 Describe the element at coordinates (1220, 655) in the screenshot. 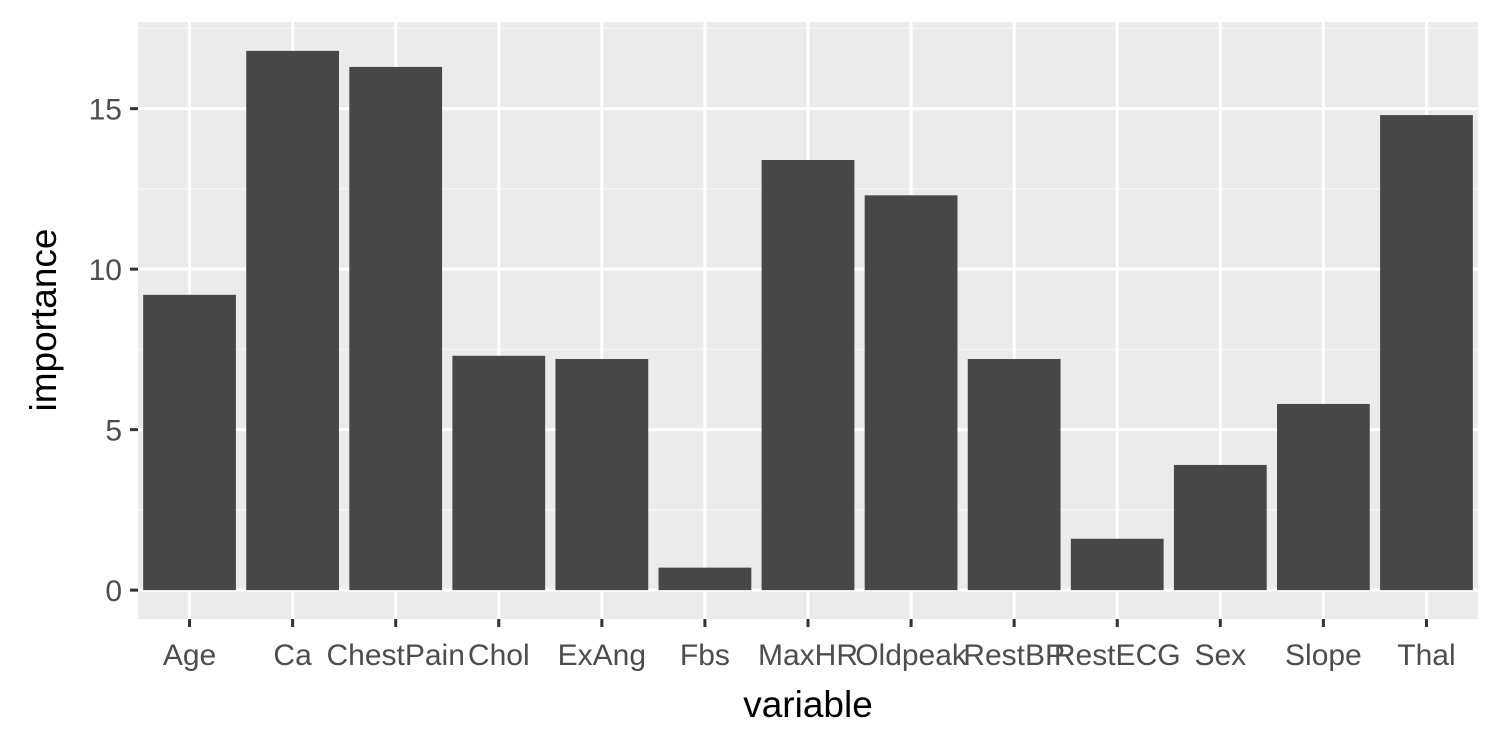

I see `x-tick-label: Sex` at that location.